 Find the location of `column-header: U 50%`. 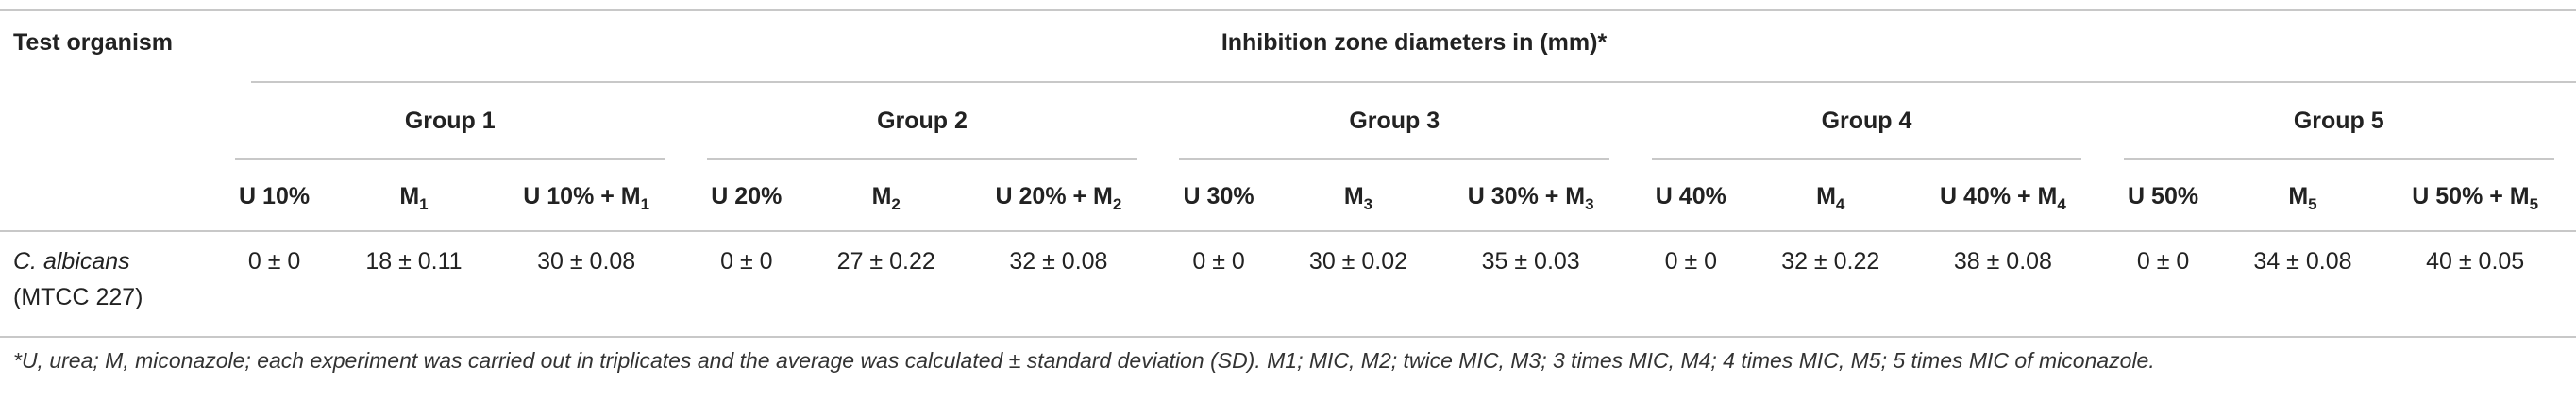

column-header: U 50% is located at coordinates (2163, 196).